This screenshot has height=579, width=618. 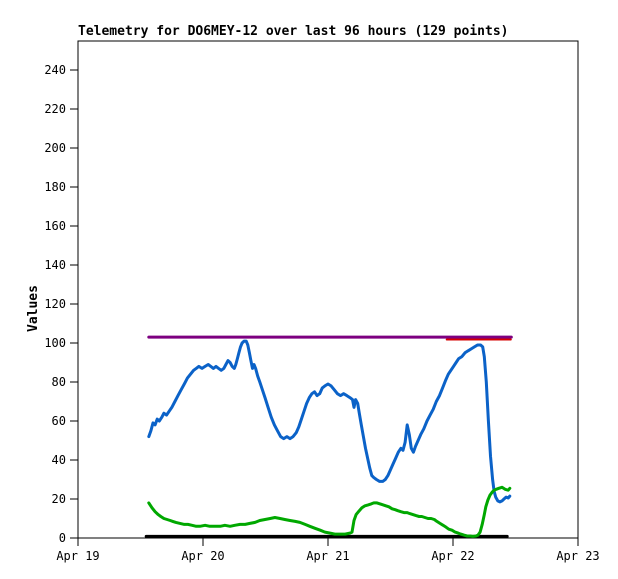 I want to click on y-tick-label: 120, so click(x=55, y=304).